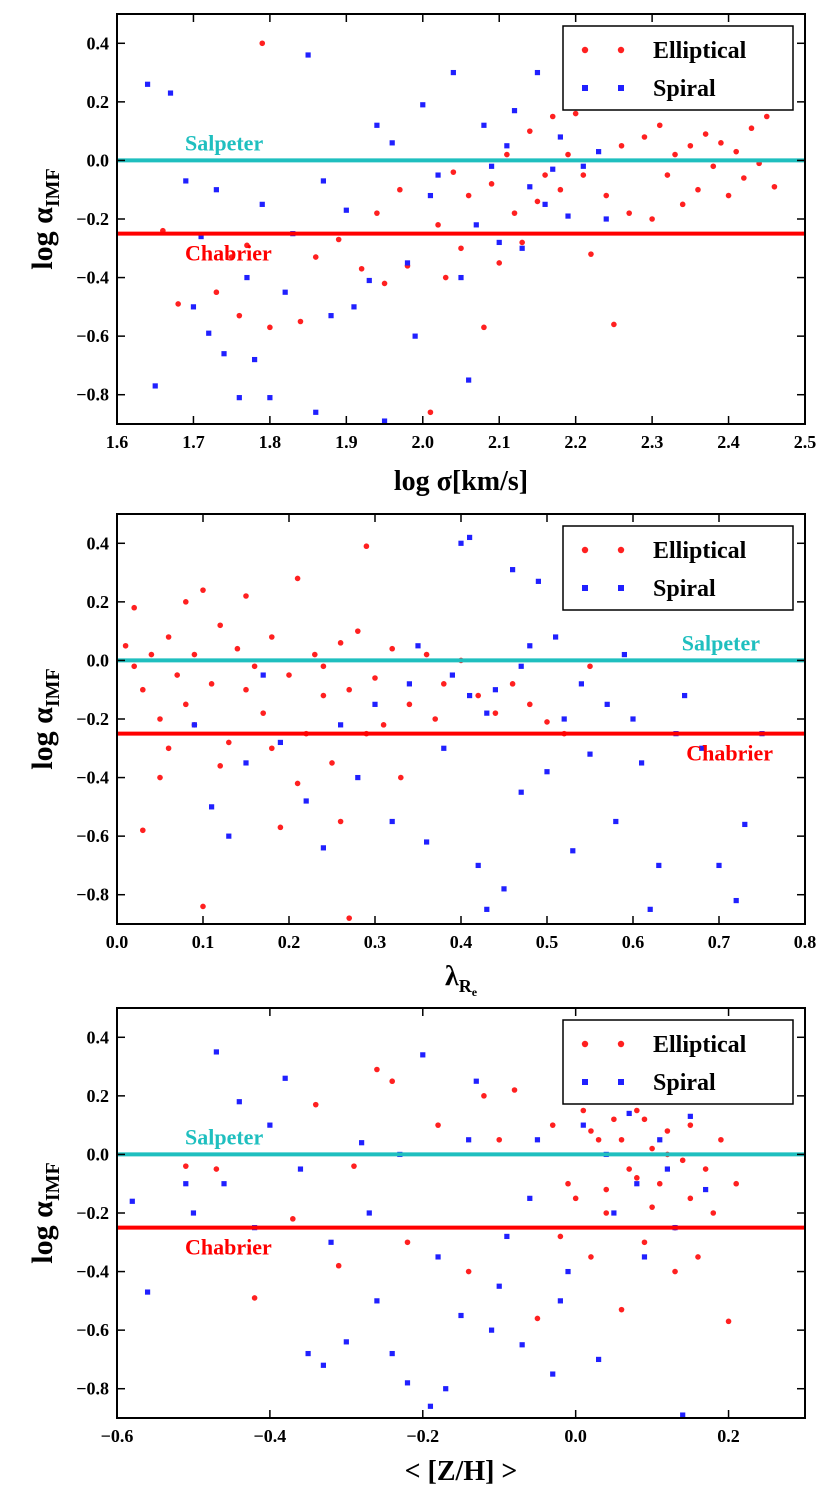  I want to click on y-tick-label: 0.4, so click(98, 543).